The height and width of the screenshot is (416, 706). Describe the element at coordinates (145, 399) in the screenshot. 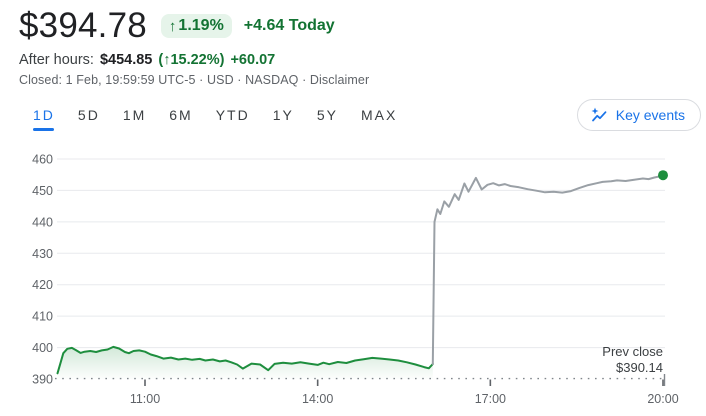

I see `x-axis-label: 11:00` at that location.